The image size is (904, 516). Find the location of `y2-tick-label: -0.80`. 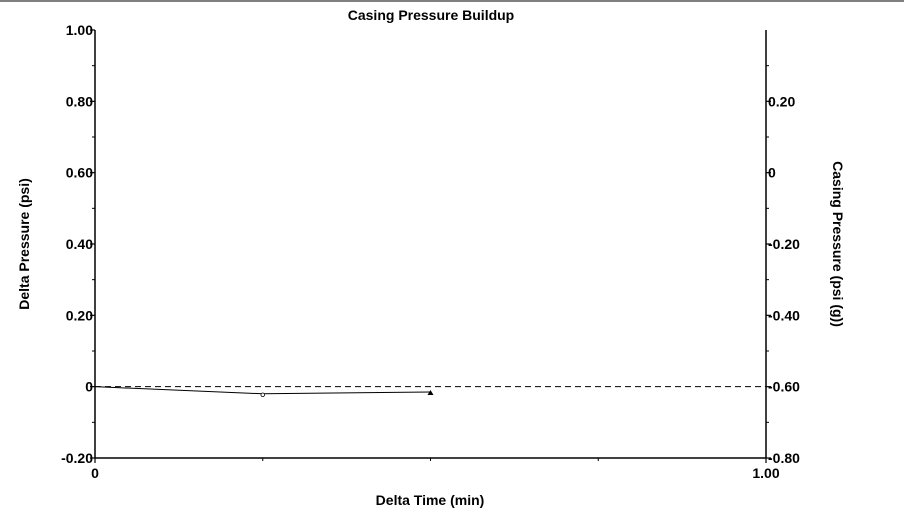

y2-tick-label: -0.80 is located at coordinates (784, 458).